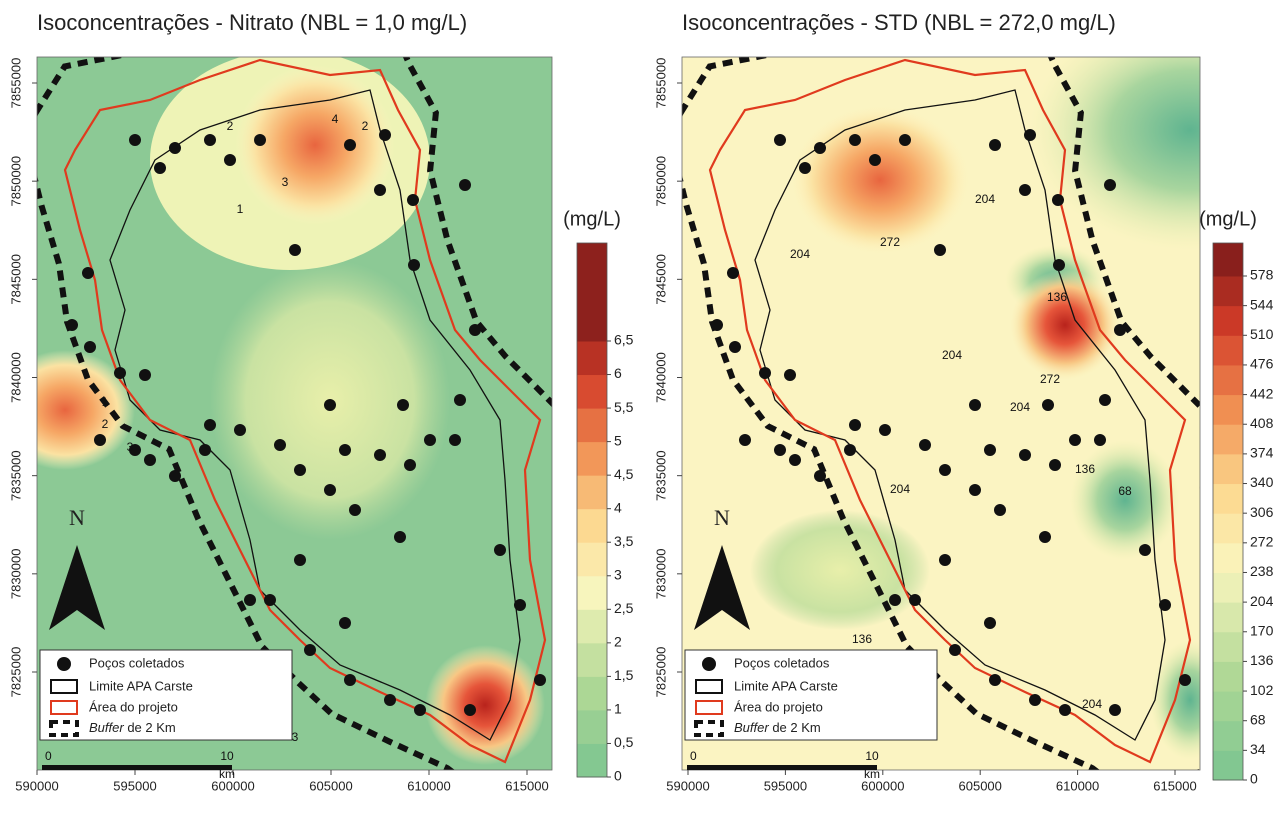  I want to click on y-tick-label: 7825000, so click(660, 672).